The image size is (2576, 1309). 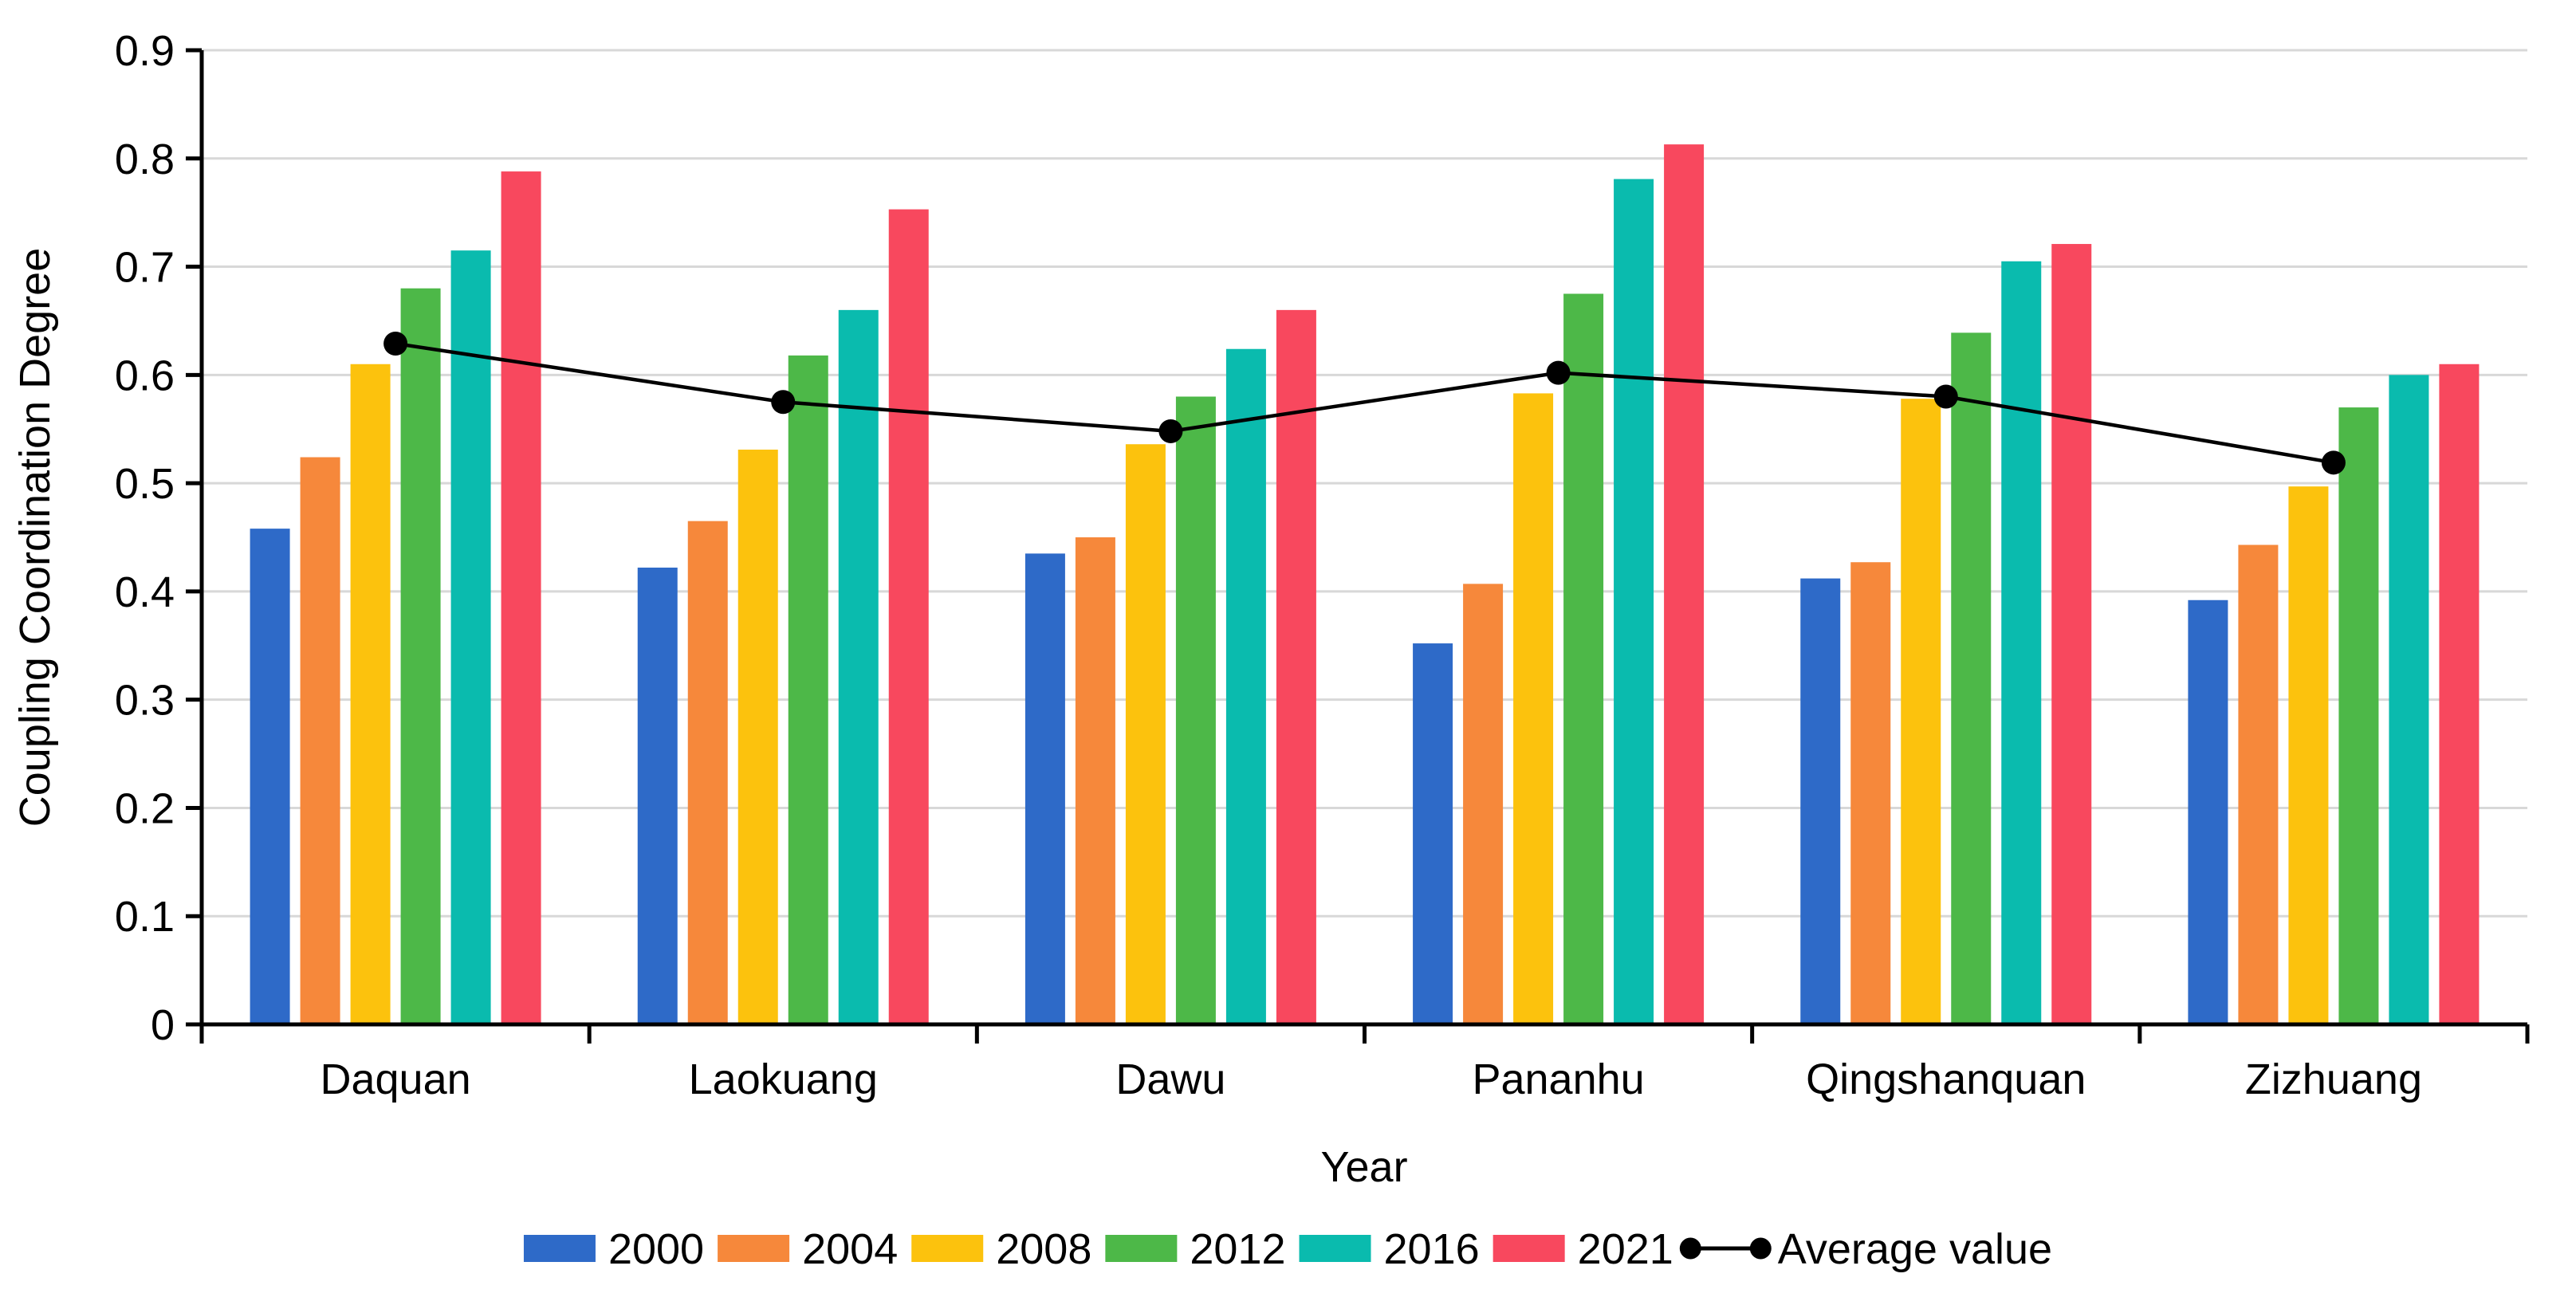 What do you see at coordinates (1287, 1249) in the screenshot?
I see `legend: 2000 2004 2008 2012 2016 2021 Average value` at bounding box center [1287, 1249].